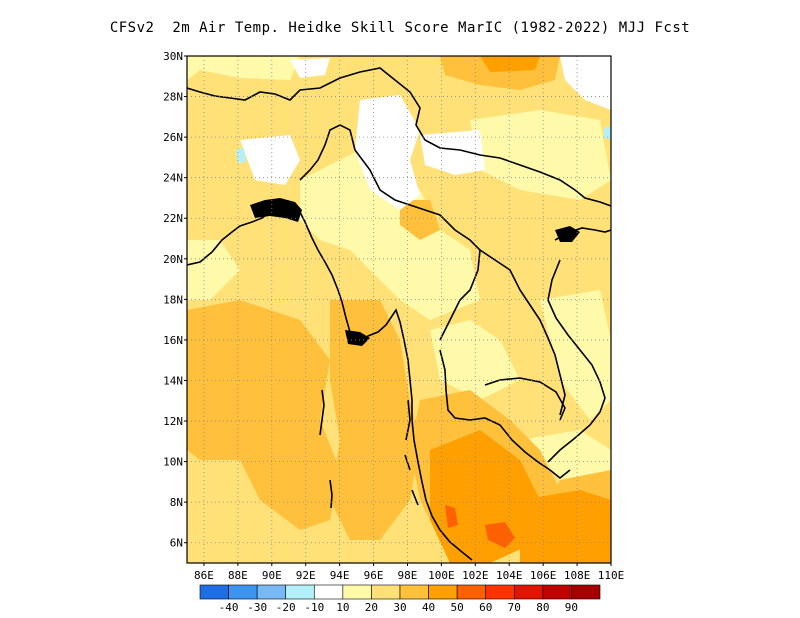  Describe the element at coordinates (276, 210) in the screenshot. I see `ganges-delta` at that location.